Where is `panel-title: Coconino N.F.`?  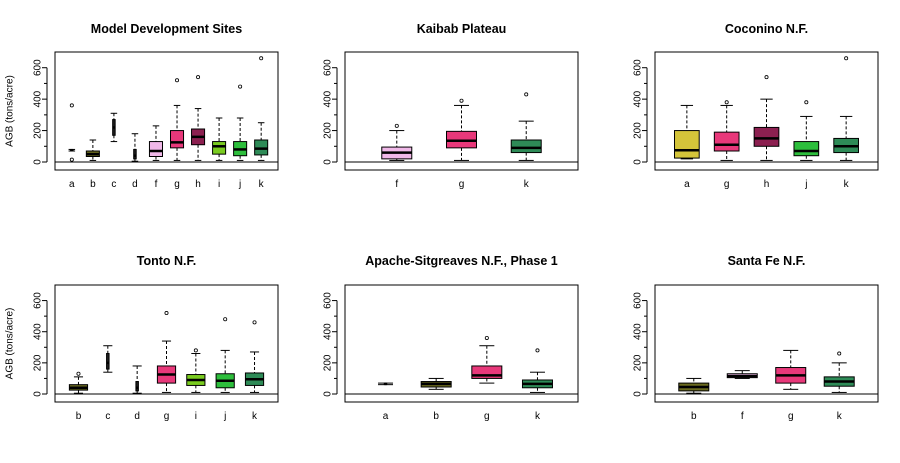
panel-title: Coconino N.F. is located at coordinates (766, 29).